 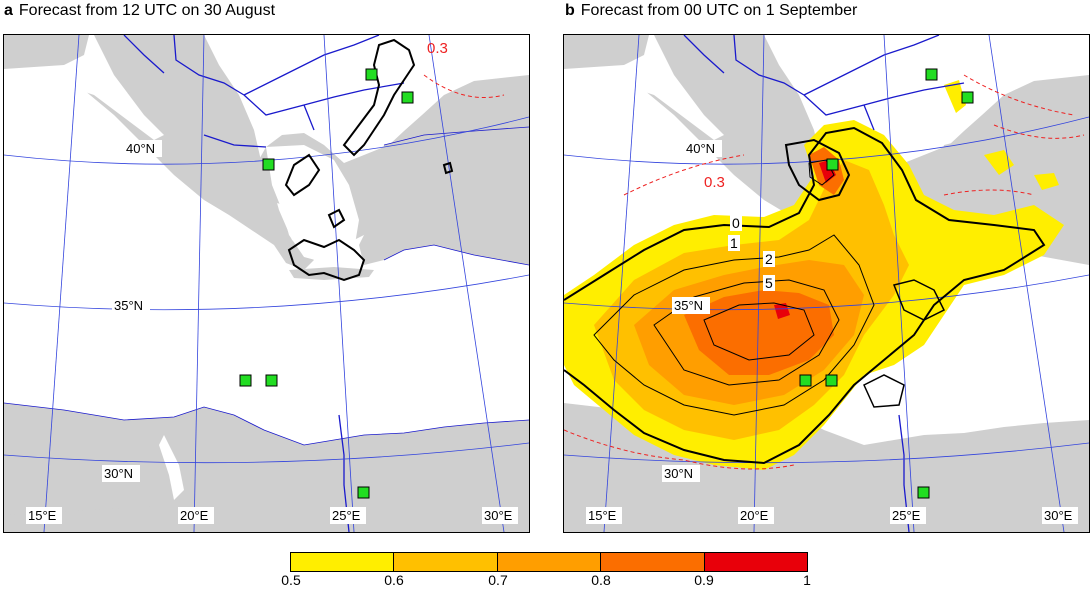 What do you see at coordinates (8, 10) in the screenshot?
I see `panel-a-letter: a` at bounding box center [8, 10].